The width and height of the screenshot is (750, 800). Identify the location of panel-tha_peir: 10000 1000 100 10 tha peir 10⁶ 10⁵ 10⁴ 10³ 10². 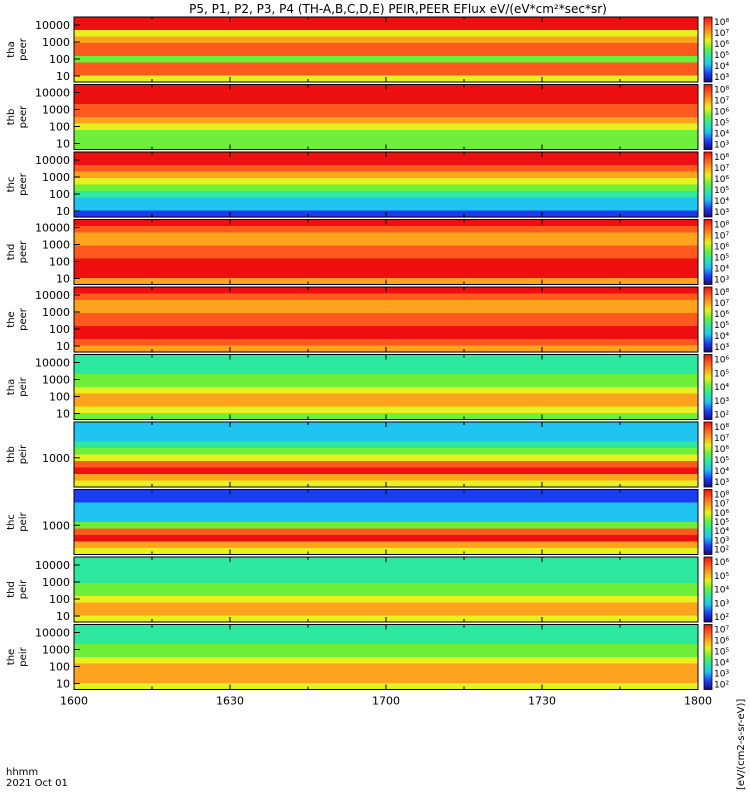
(367, 387).